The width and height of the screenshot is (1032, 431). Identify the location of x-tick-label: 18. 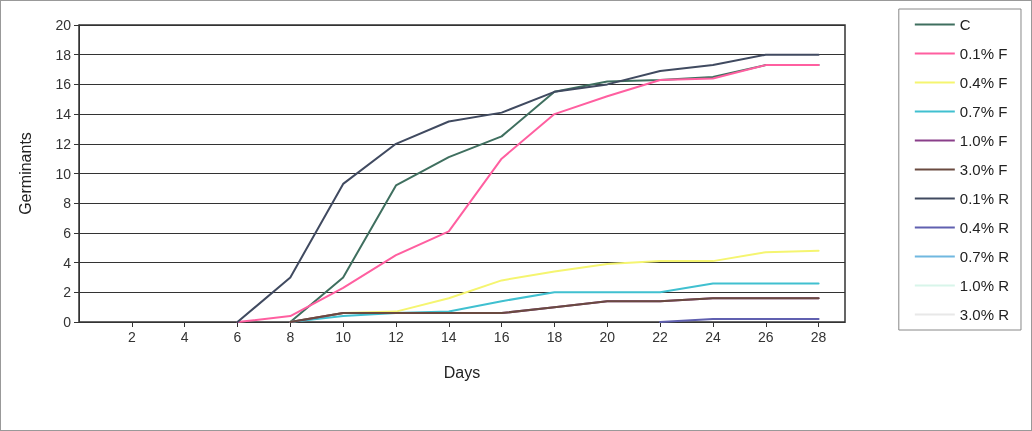
(554, 337).